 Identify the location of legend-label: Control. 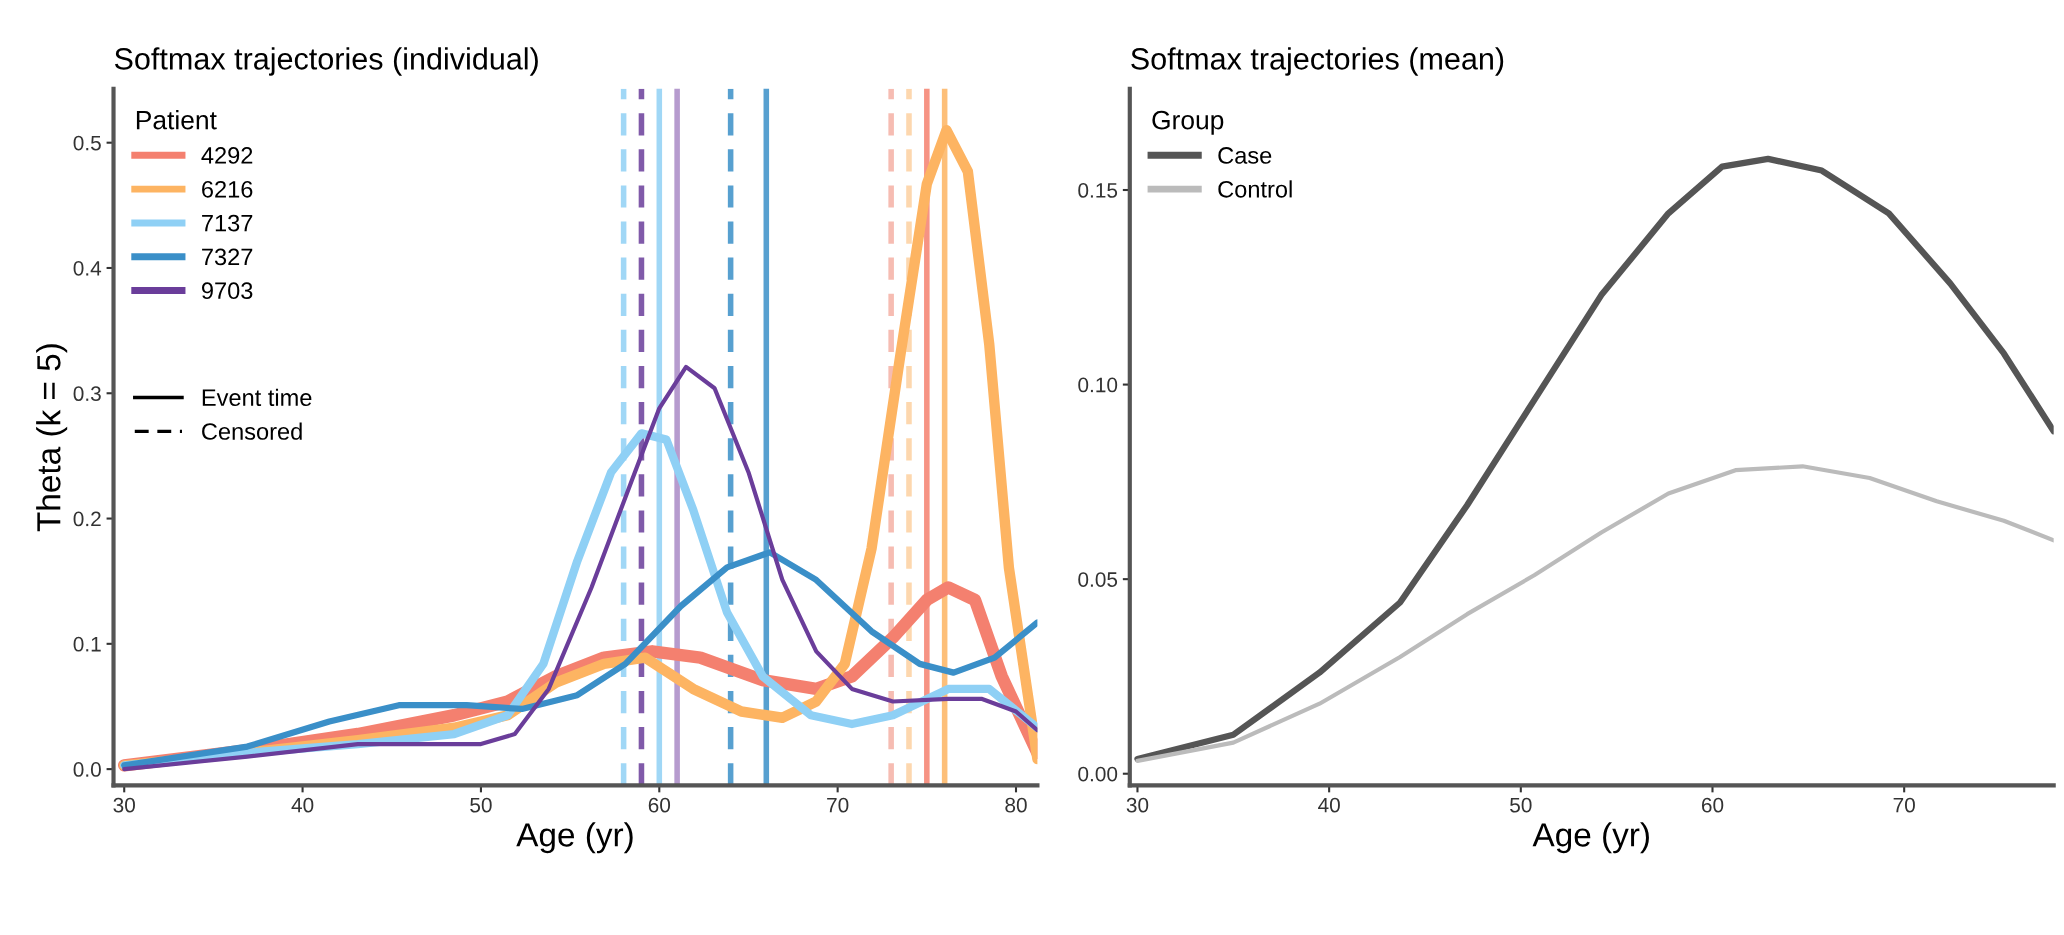
(1255, 189).